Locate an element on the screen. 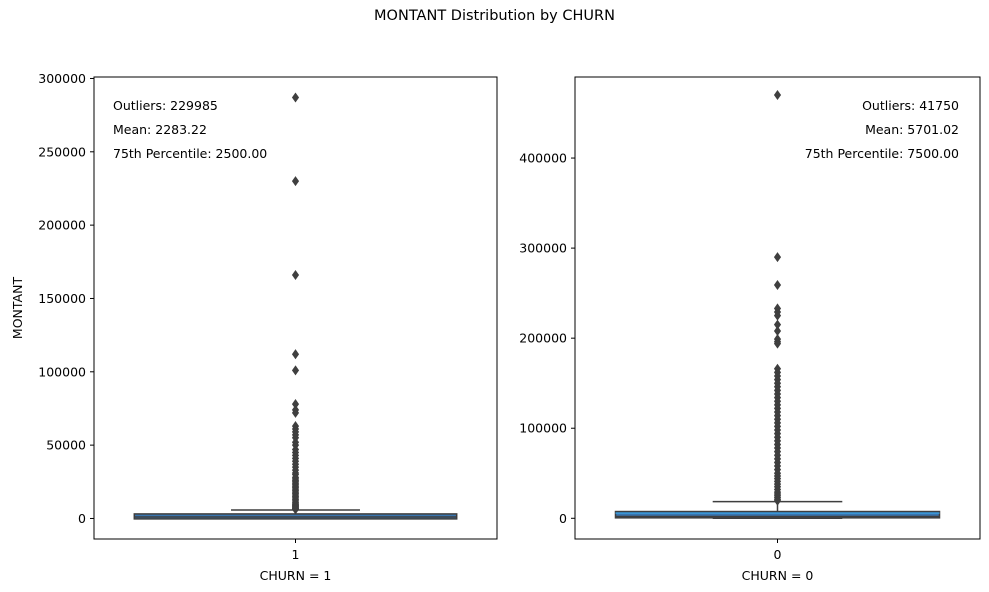 Image resolution: width=989 pixels, height=592 pixels. y-tick-label: 400000 is located at coordinates (543, 158).